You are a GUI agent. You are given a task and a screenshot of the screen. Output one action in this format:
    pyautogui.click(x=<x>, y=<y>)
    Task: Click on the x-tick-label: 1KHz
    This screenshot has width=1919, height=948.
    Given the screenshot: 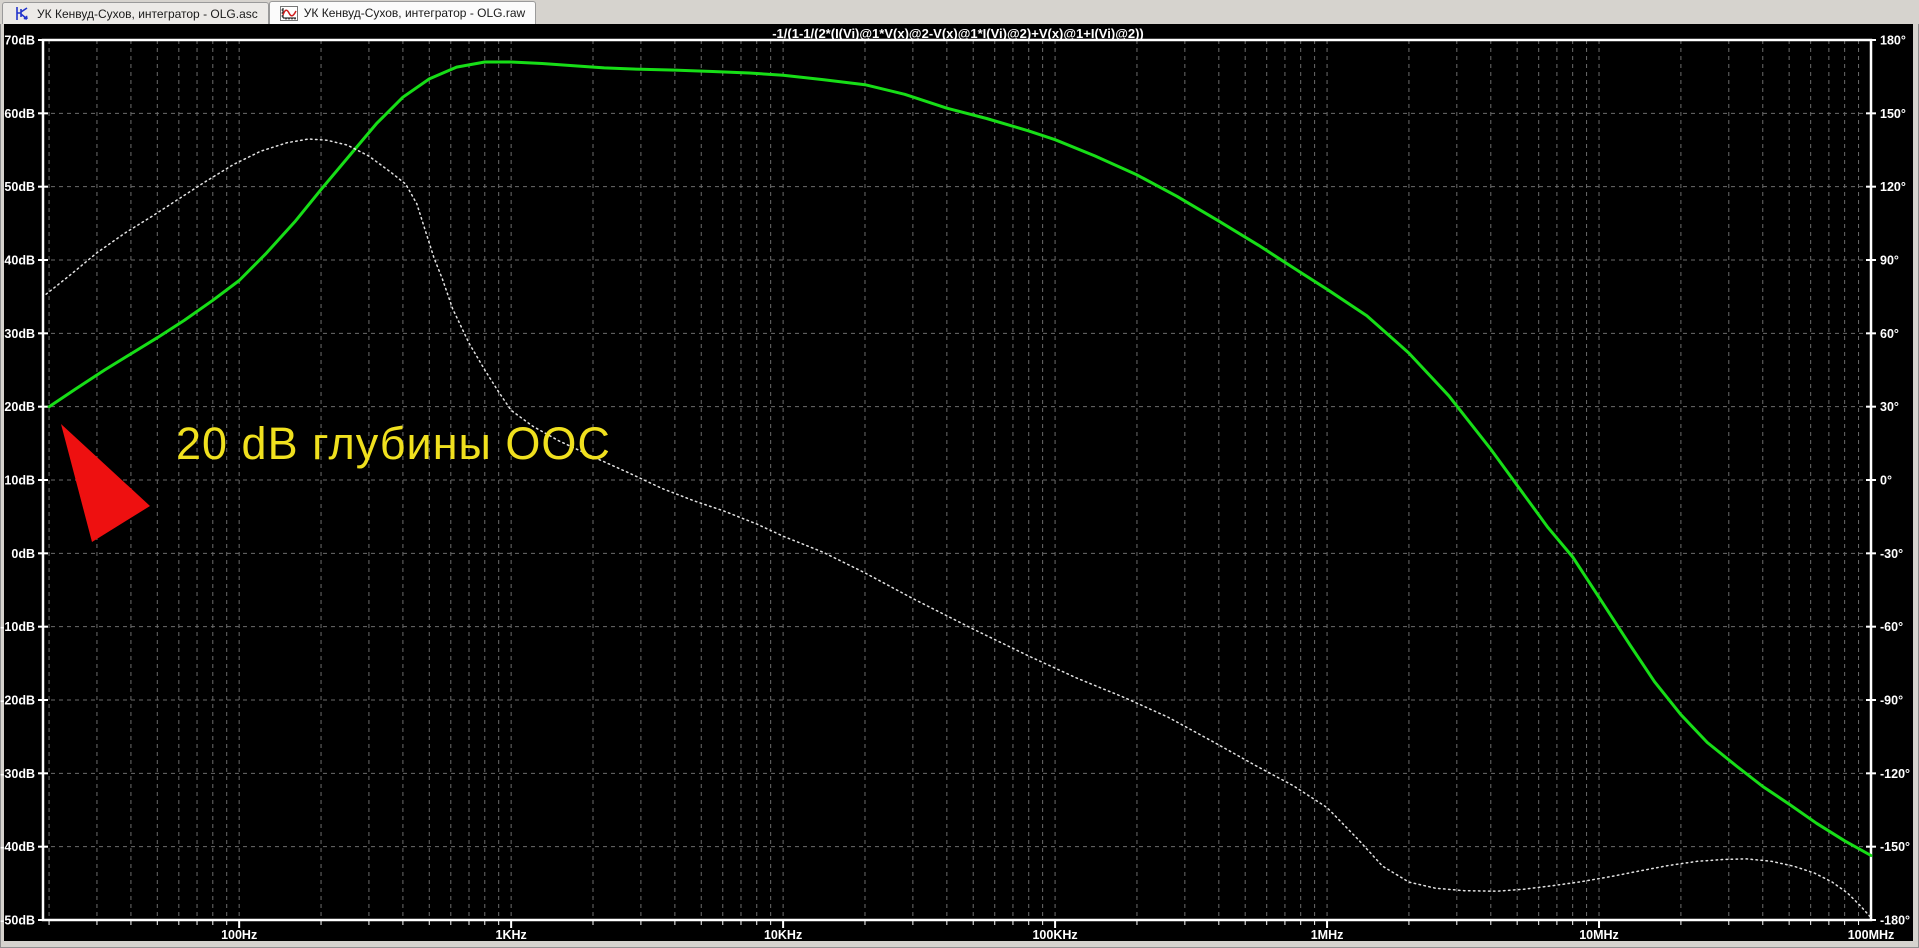 What is the action you would take?
    pyautogui.click(x=511, y=935)
    